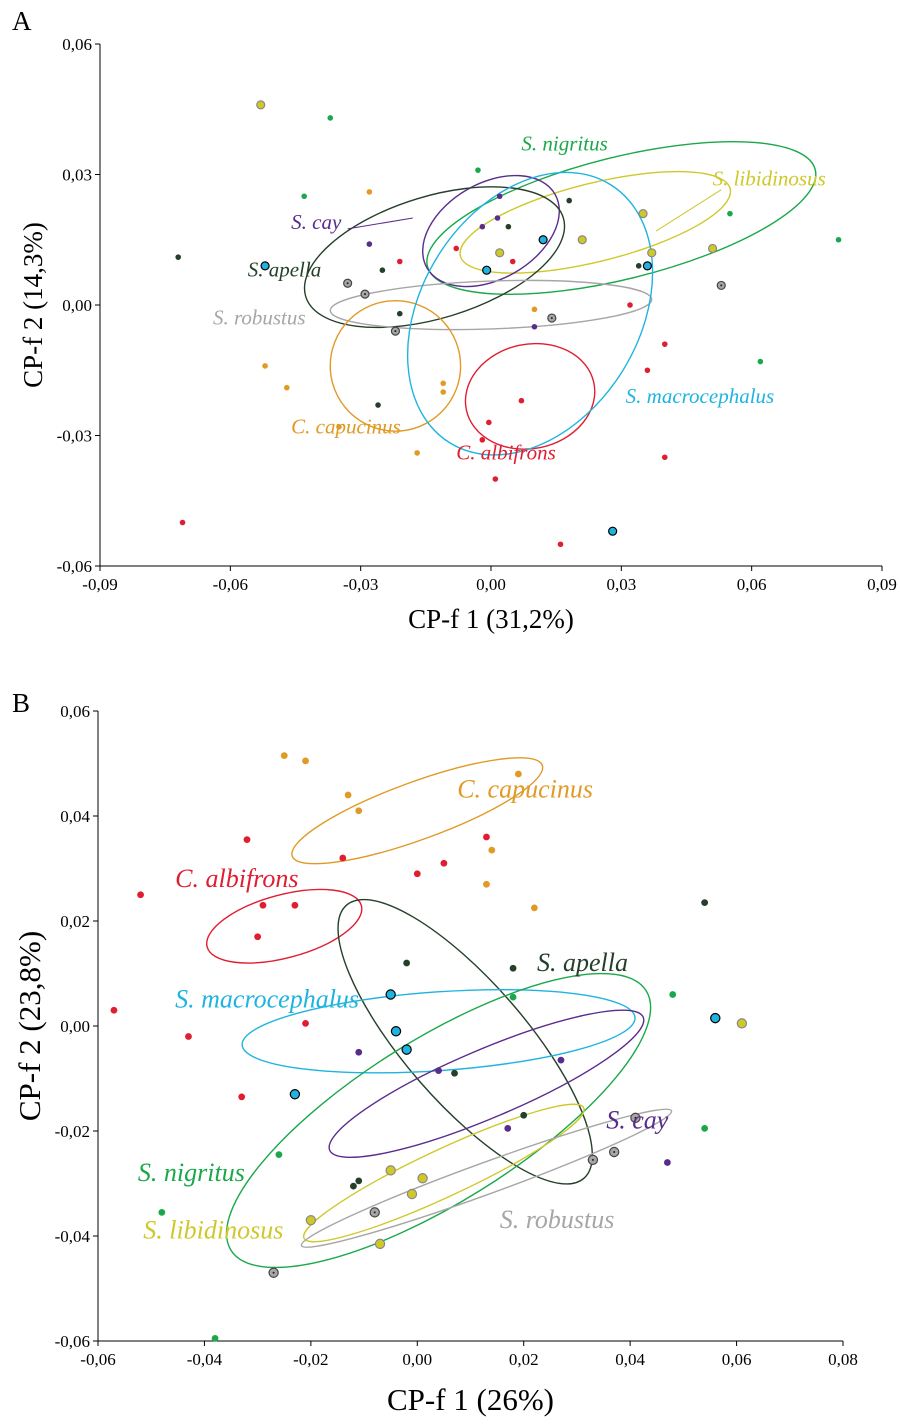 This screenshot has height=1424, width=900. I want to click on chart-b-label-s-macrocephalus: S. macrocephalus, so click(267, 999).